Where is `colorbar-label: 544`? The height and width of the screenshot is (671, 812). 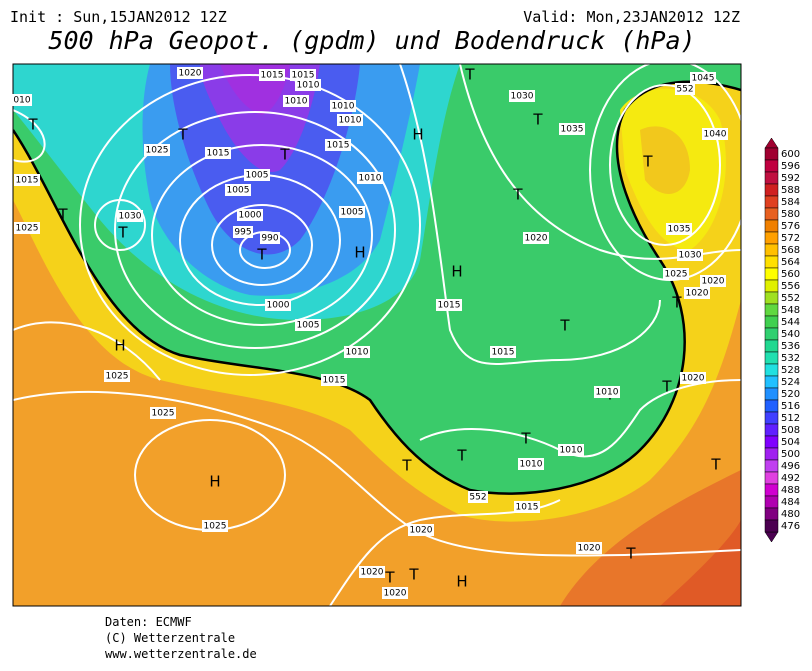
colorbar-label: 544 is located at coordinates (790, 322).